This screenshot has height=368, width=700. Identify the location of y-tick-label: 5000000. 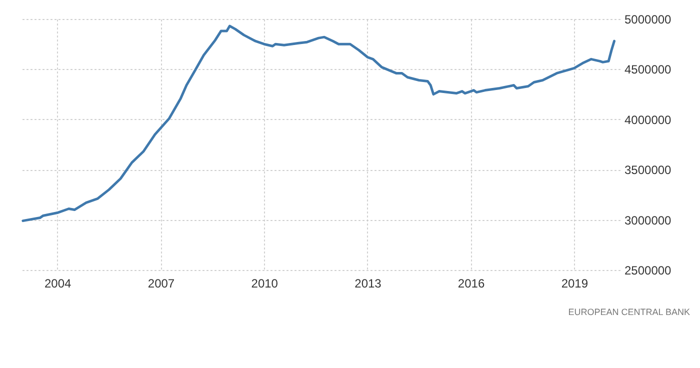
(648, 19).